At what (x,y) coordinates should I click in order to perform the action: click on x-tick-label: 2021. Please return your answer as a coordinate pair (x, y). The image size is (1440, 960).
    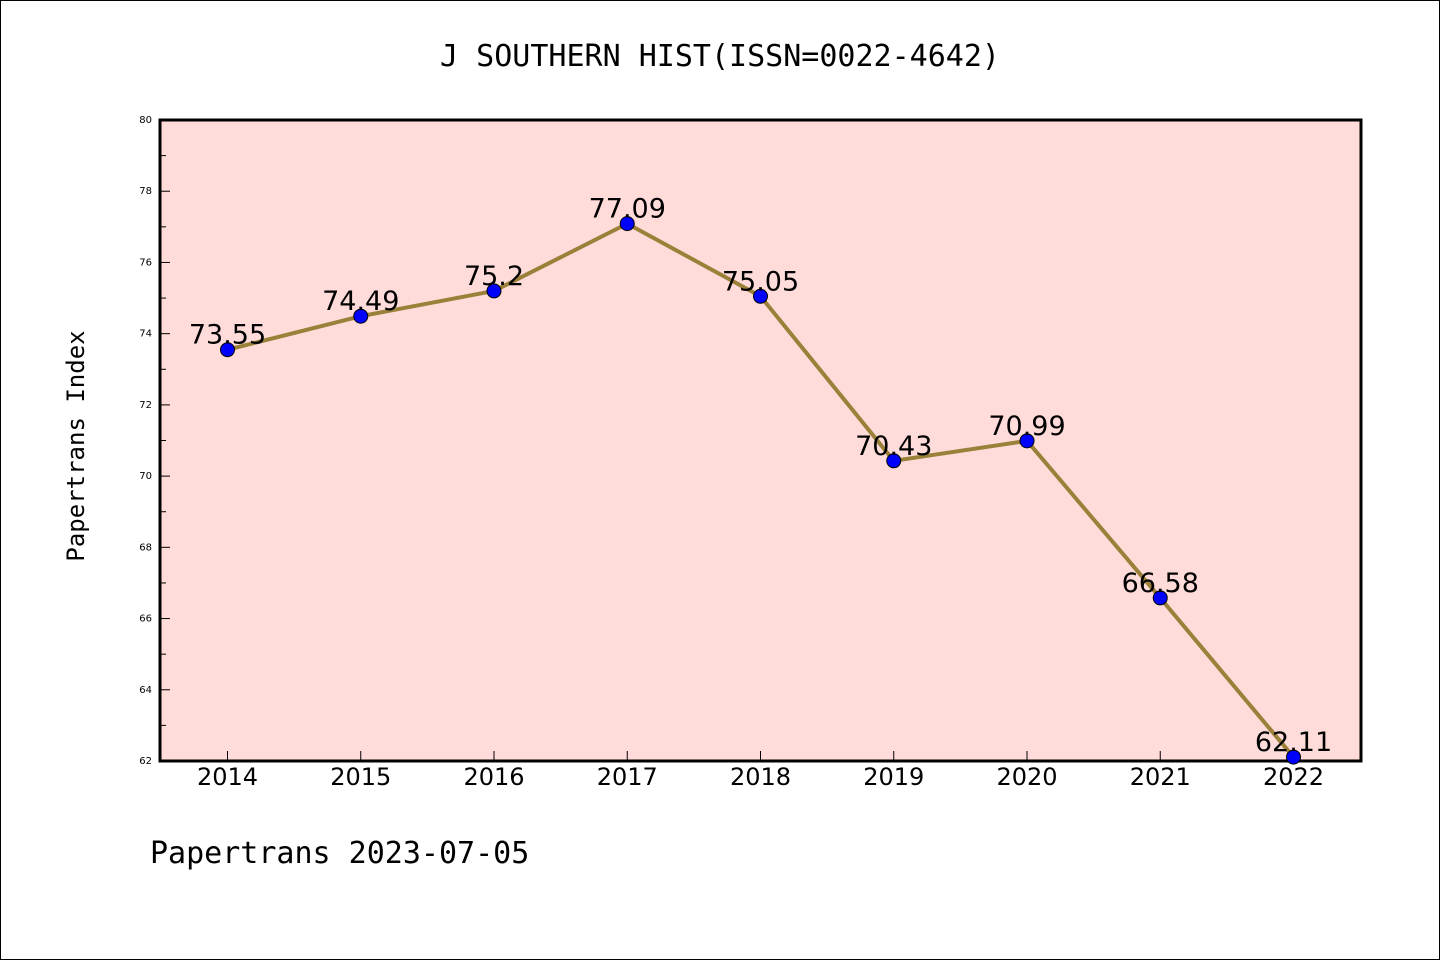
    Looking at the image, I should click on (1160, 777).